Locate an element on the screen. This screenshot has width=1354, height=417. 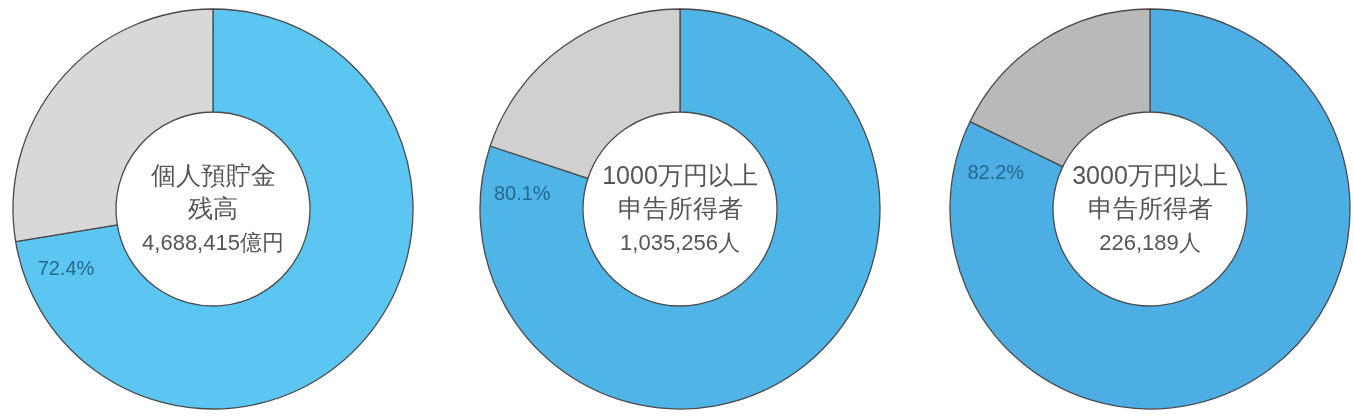
text: 残高 is located at coordinates (213, 208).